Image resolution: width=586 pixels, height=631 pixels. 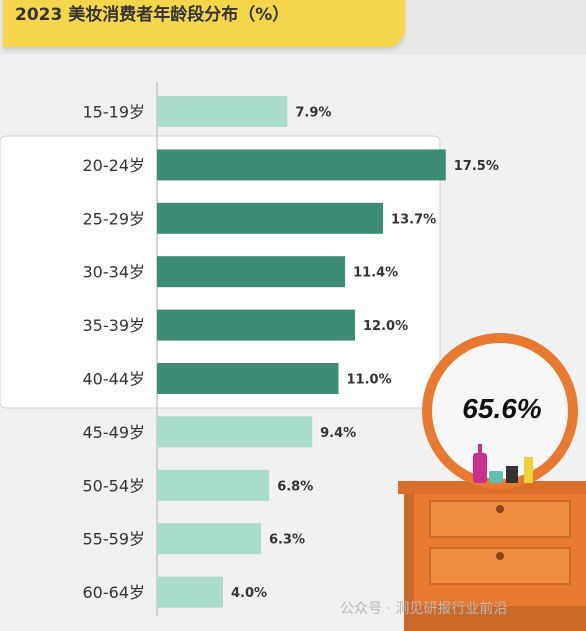 I want to click on bar-45-49岁, so click(x=235, y=432).